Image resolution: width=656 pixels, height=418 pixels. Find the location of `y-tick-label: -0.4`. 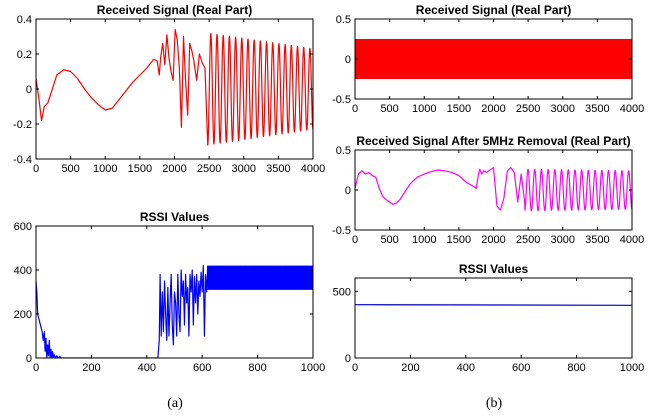

y-tick-label: -0.4 is located at coordinates (22, 160).